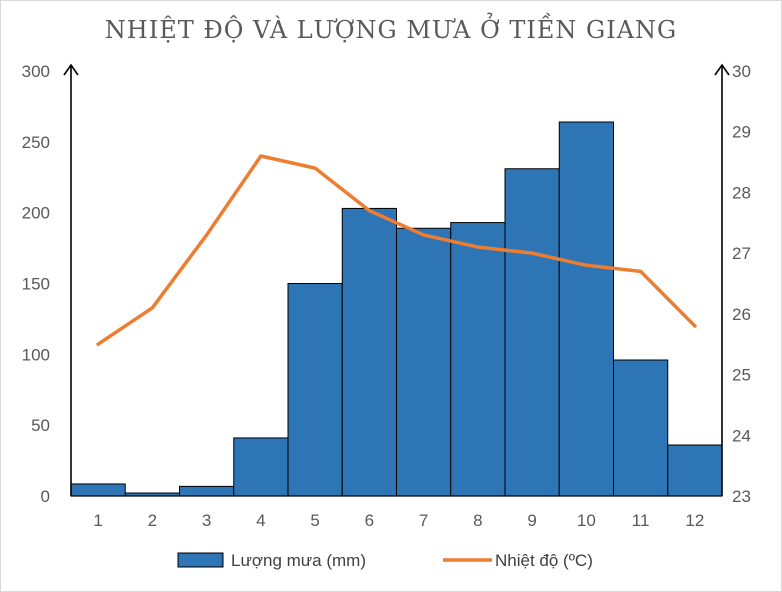  What do you see at coordinates (152, 520) in the screenshot?
I see `x-tick-label: 2` at bounding box center [152, 520].